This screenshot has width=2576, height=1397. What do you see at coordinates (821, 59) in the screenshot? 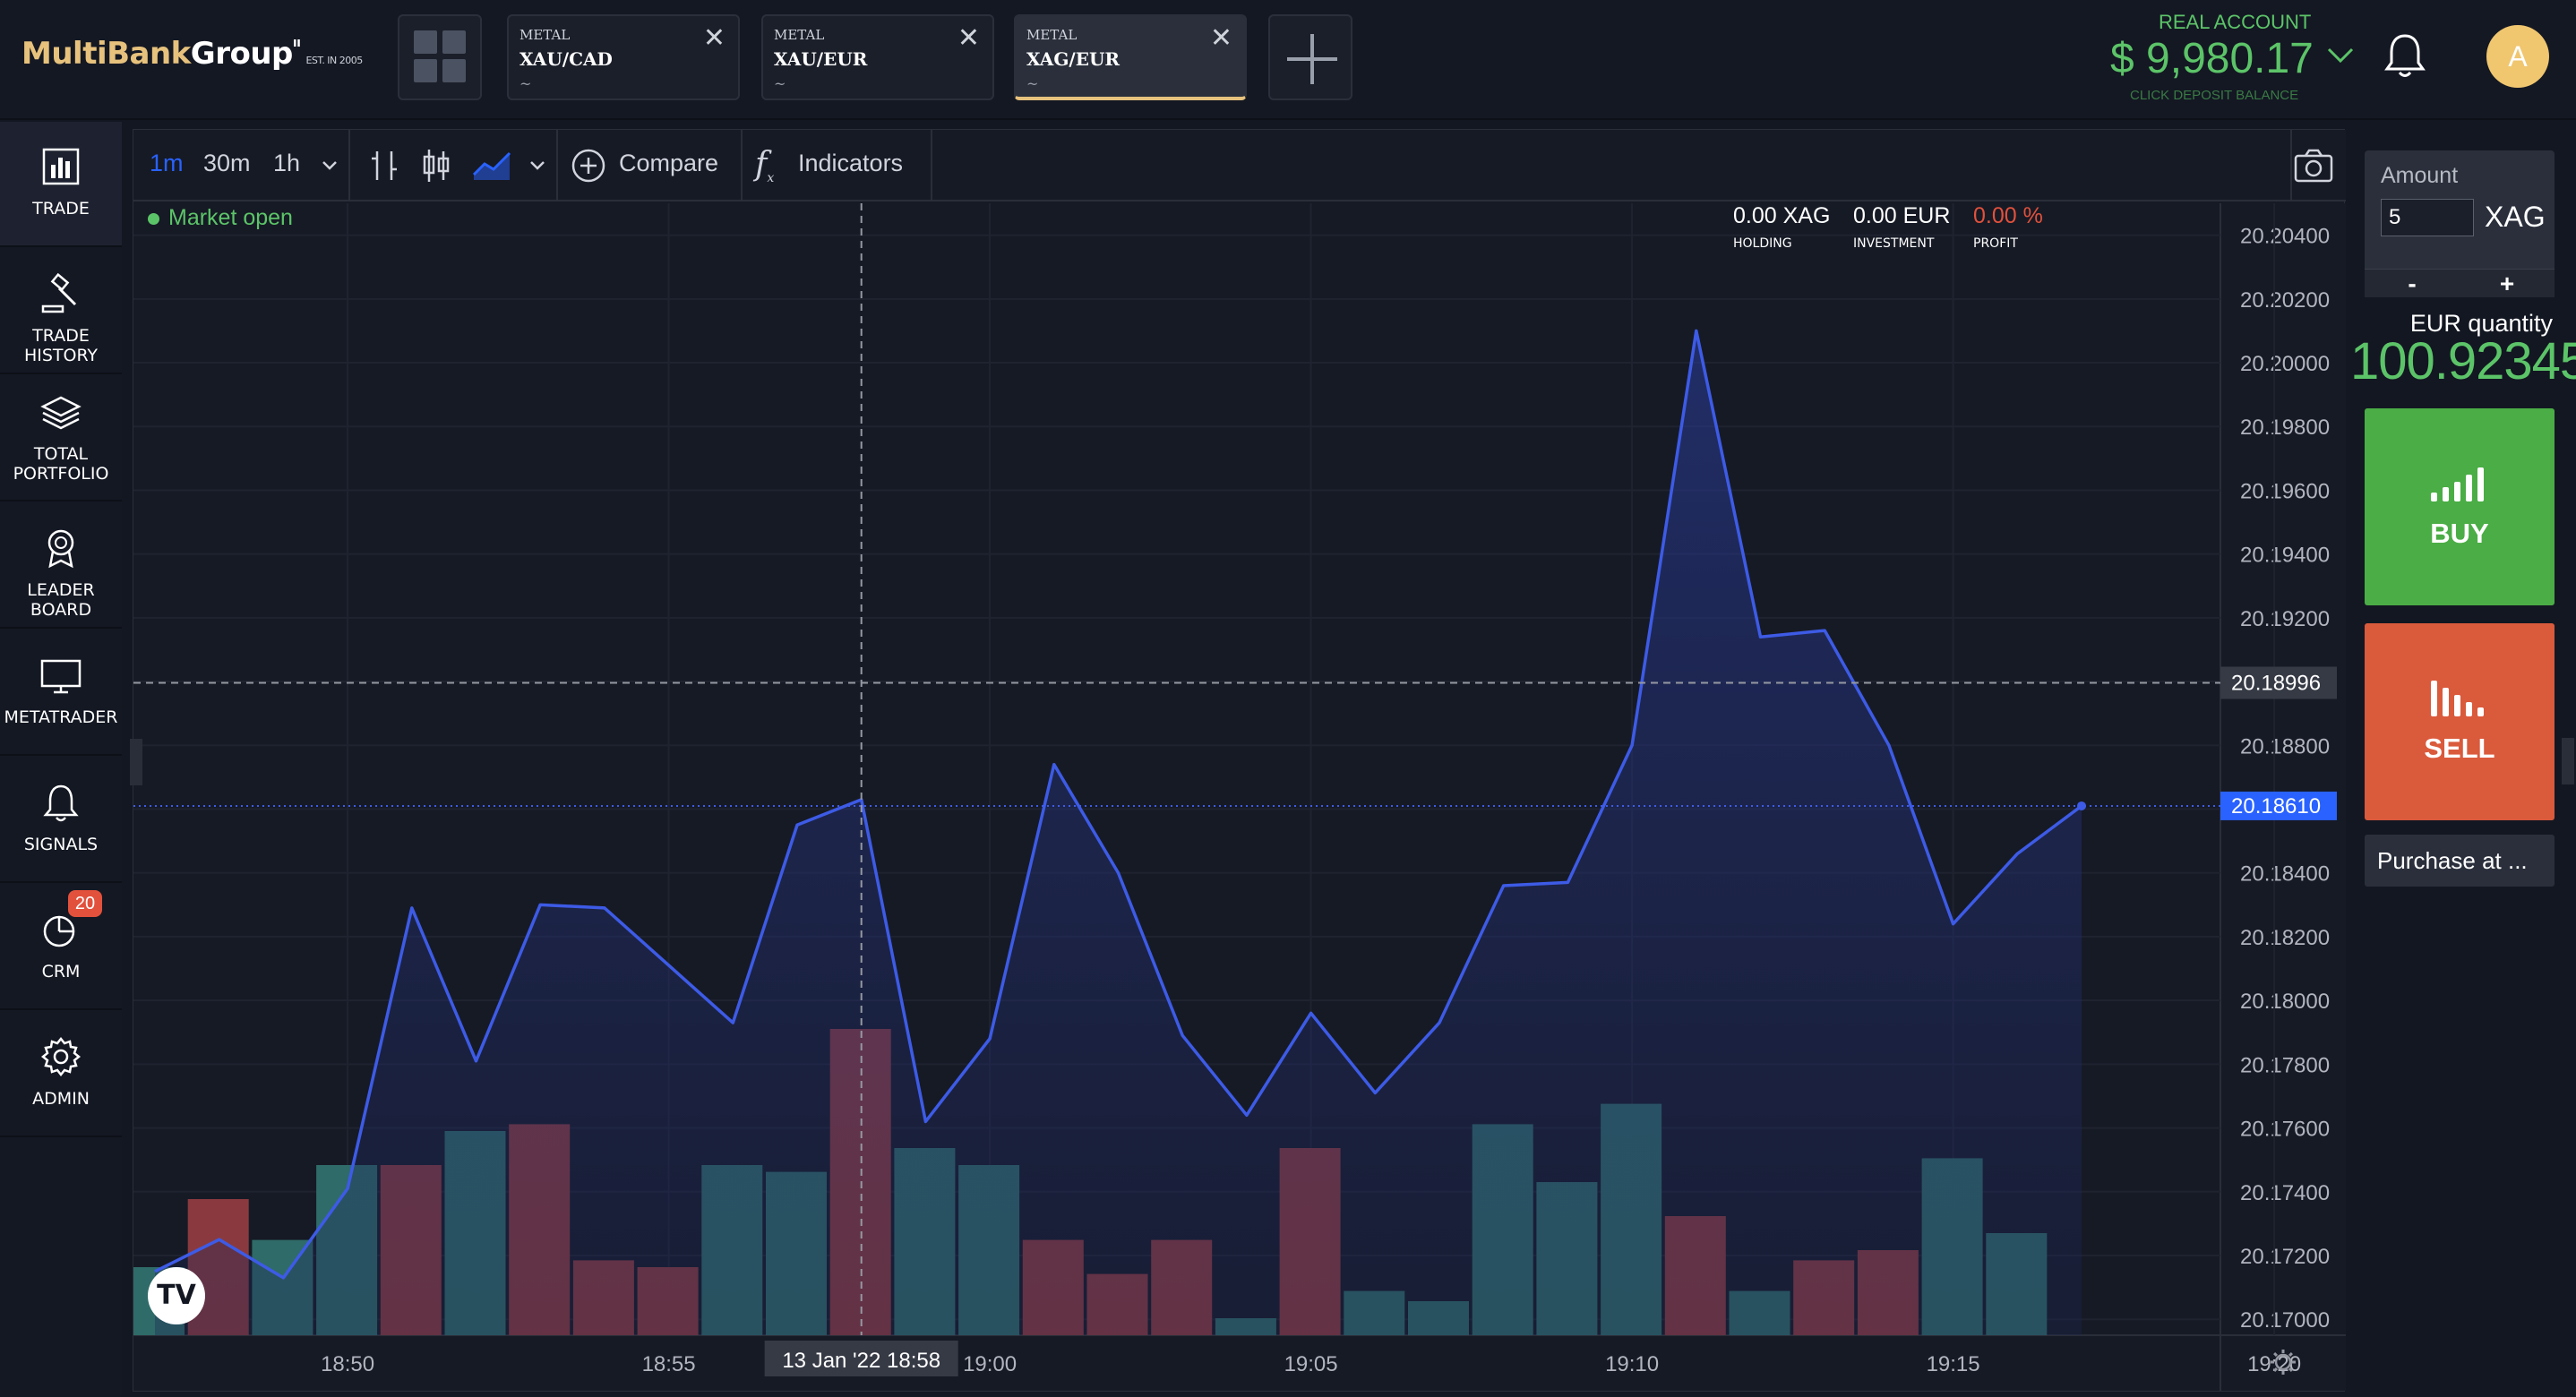
I see `tab-pair: XAU/EUR` at bounding box center [821, 59].